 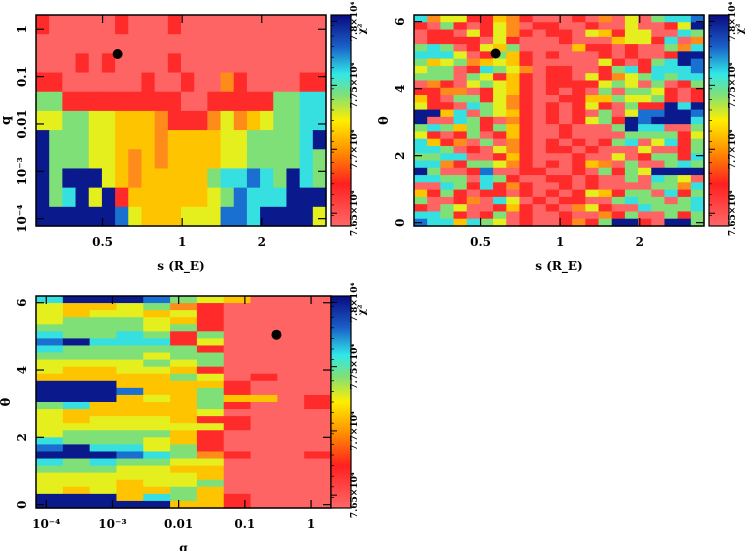 What do you see at coordinates (22, 219) in the screenshot?
I see `y-tick-label: 10⁻⁴` at bounding box center [22, 219].